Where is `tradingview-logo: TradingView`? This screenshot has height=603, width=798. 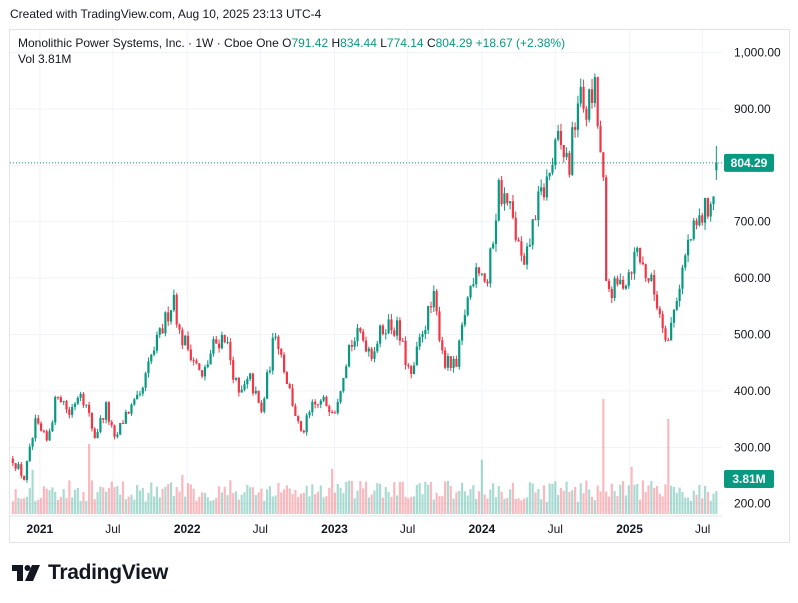
tradingview-logo: TradingView is located at coordinates (90, 573).